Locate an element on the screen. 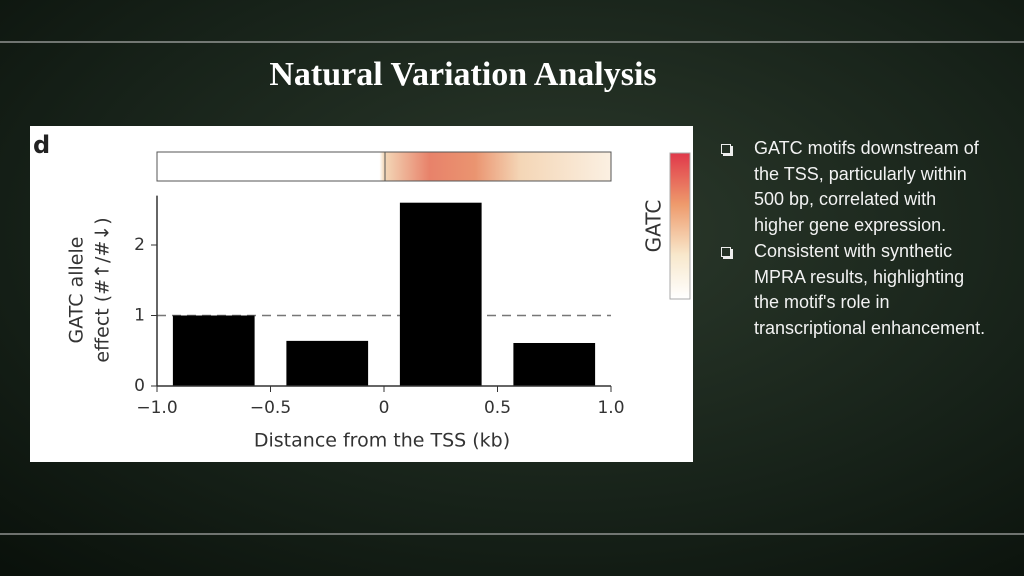 The width and height of the screenshot is (1024, 576). x-tick-label: −0.5 is located at coordinates (270, 408).